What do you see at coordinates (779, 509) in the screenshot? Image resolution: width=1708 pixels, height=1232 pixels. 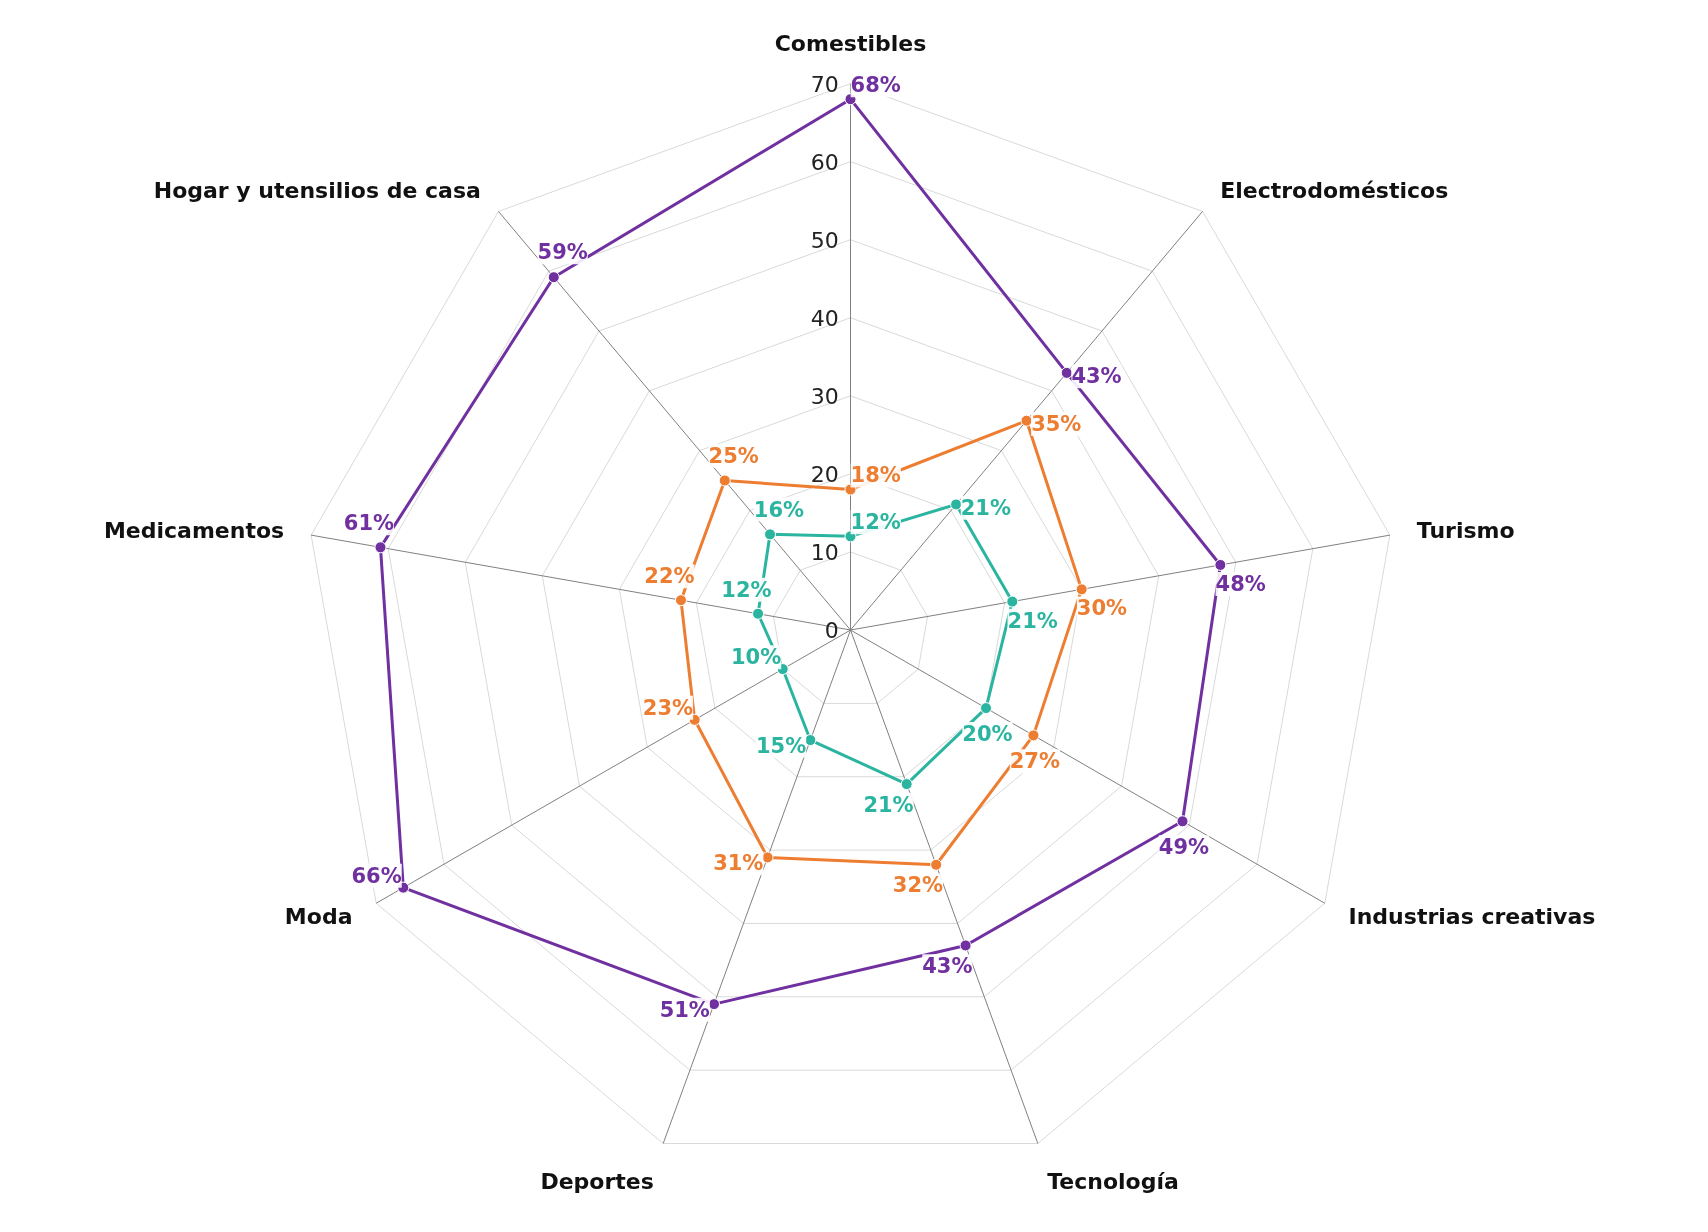 I see `data-label: 16%` at bounding box center [779, 509].